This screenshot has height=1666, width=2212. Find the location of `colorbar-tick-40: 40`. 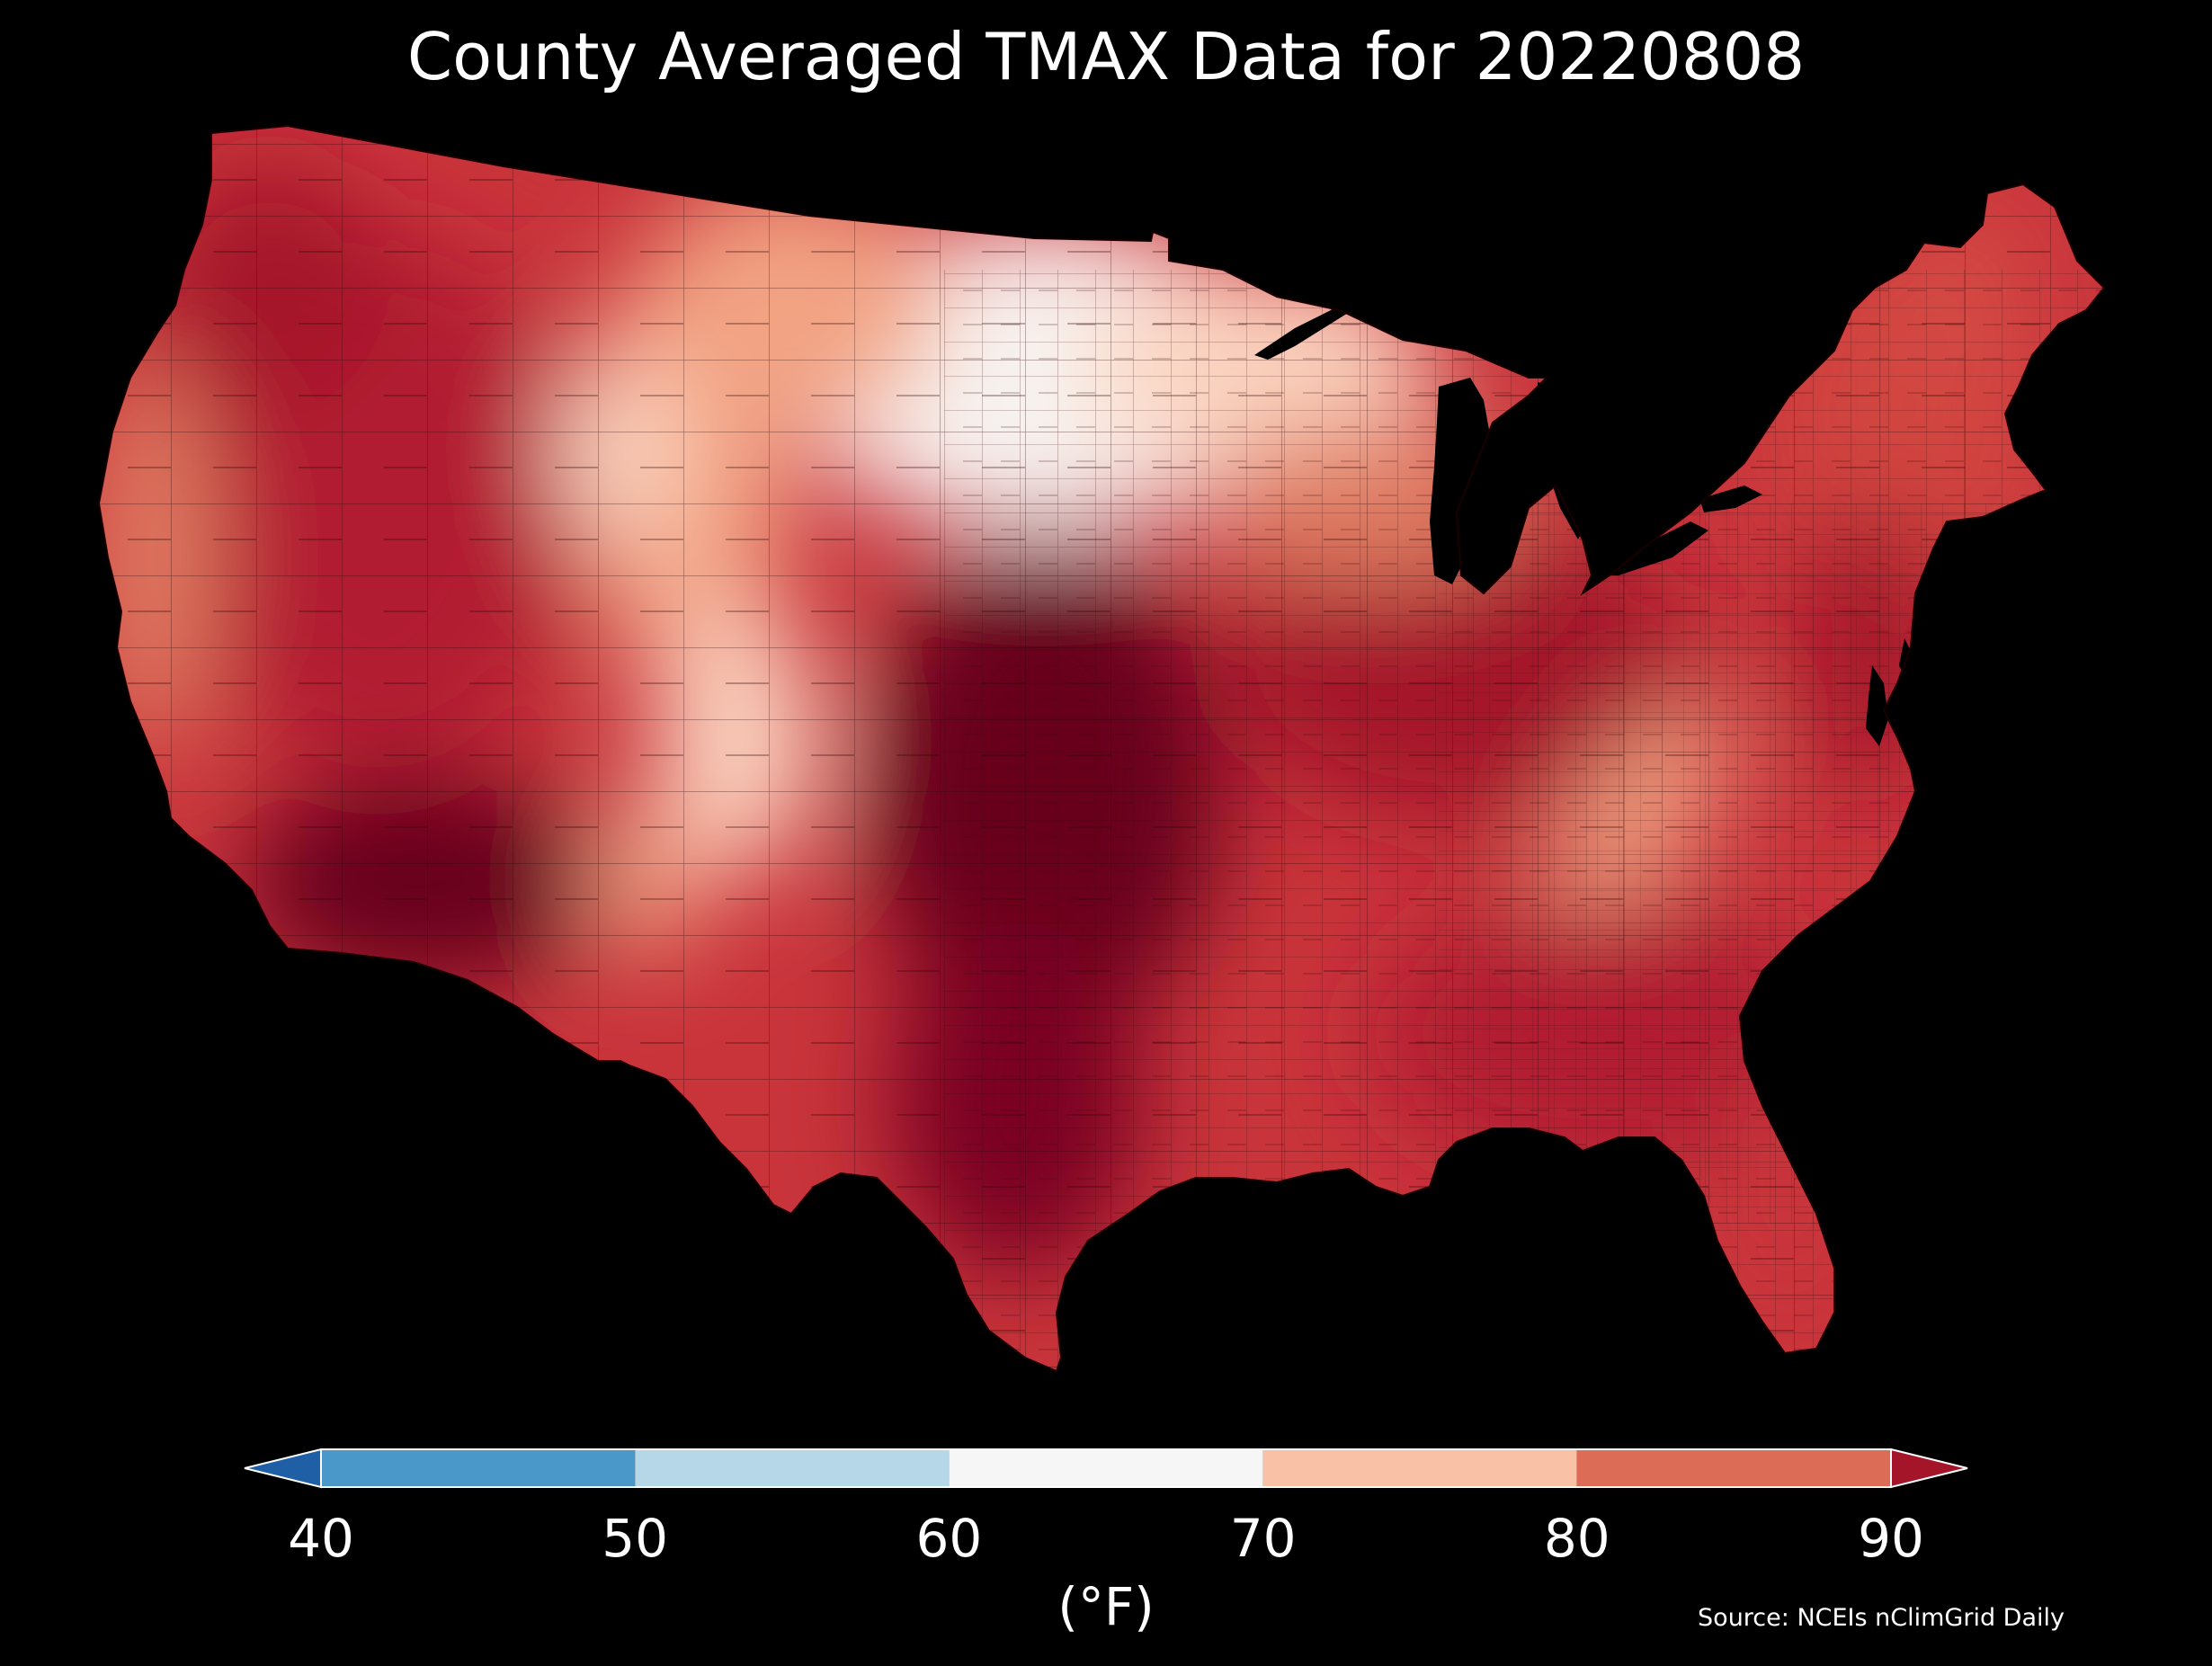

colorbar-tick-40: 40 is located at coordinates (321, 1538).